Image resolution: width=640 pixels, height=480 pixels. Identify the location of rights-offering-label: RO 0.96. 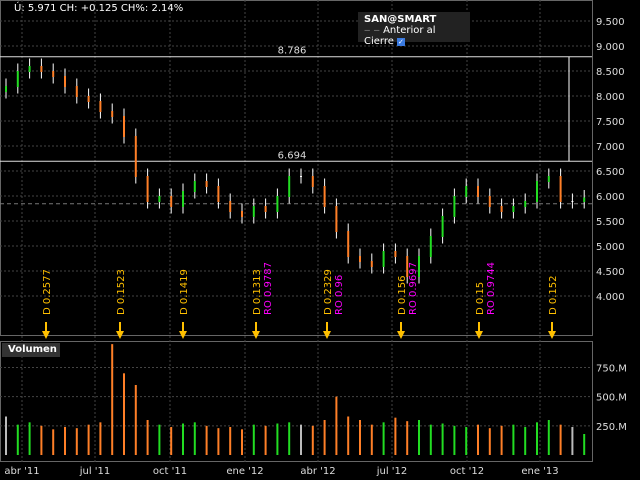
(339, 295).